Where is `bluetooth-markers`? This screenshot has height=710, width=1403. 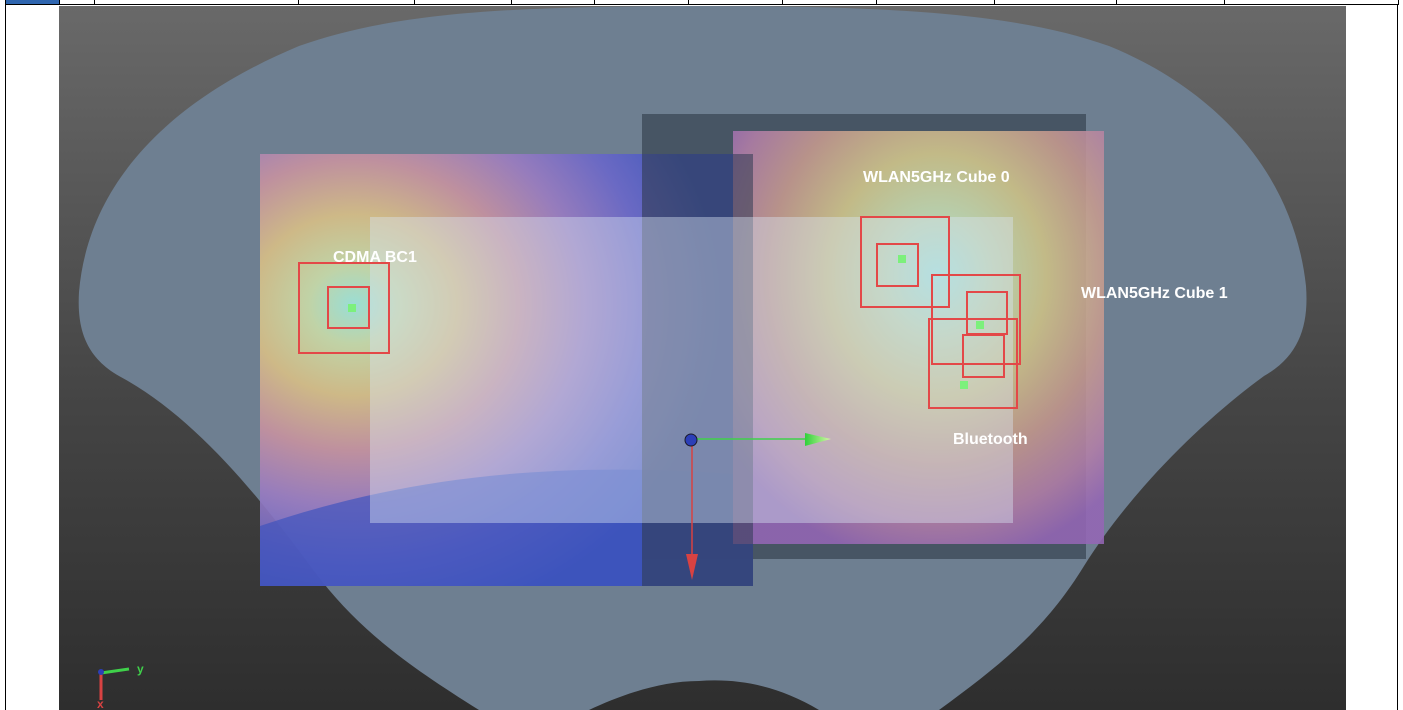
bluetooth-markers is located at coordinates (973, 363).